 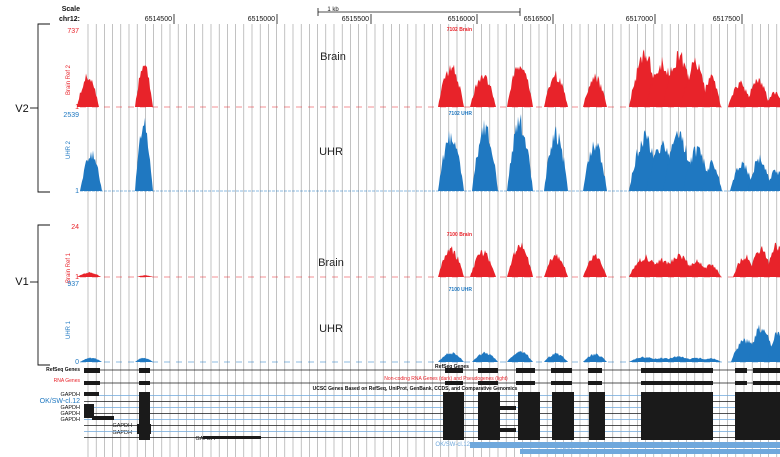 I want to click on track-center-label: UHR, so click(x=331, y=152).